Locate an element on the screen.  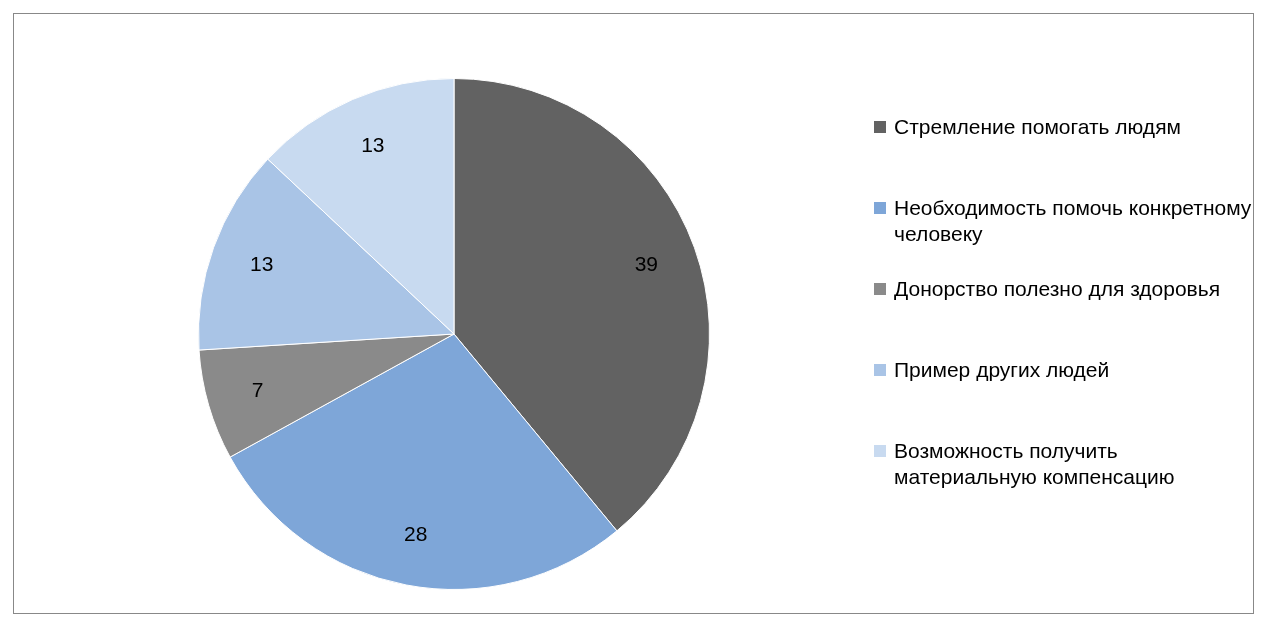
data-label: 7 is located at coordinates (257, 389).